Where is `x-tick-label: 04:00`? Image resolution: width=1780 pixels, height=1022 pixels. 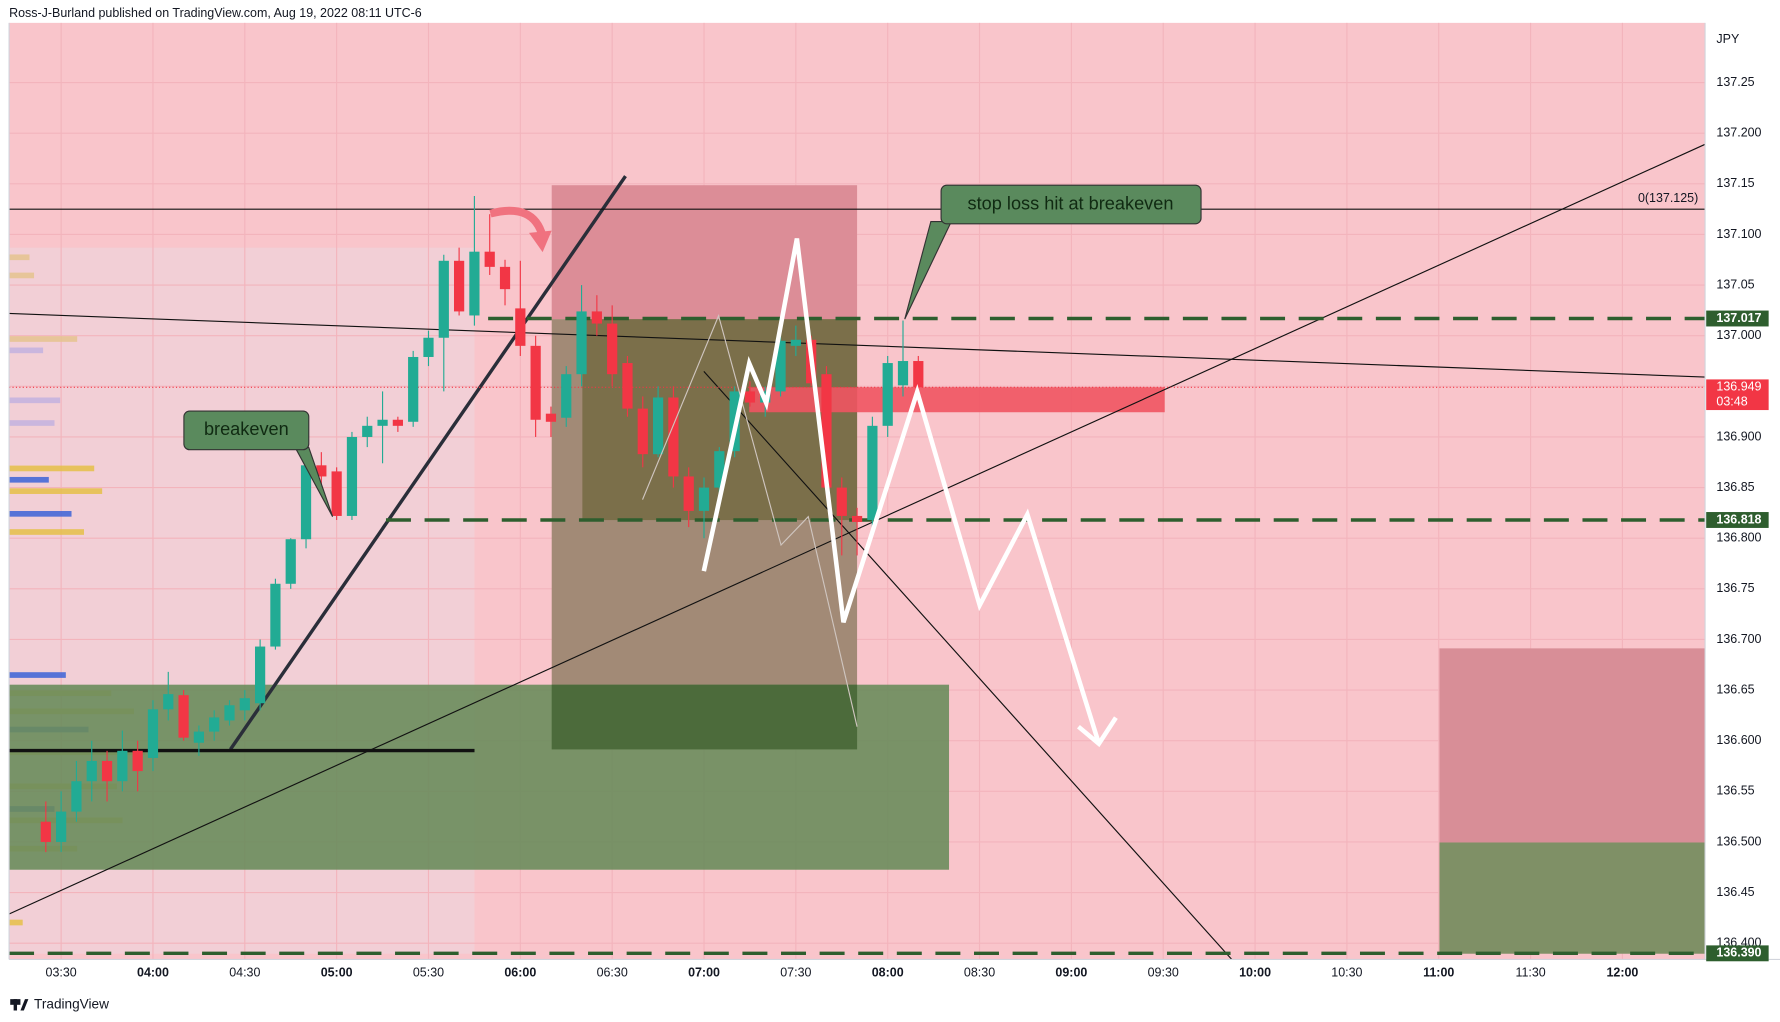
x-tick-label: 04:00 is located at coordinates (153, 972).